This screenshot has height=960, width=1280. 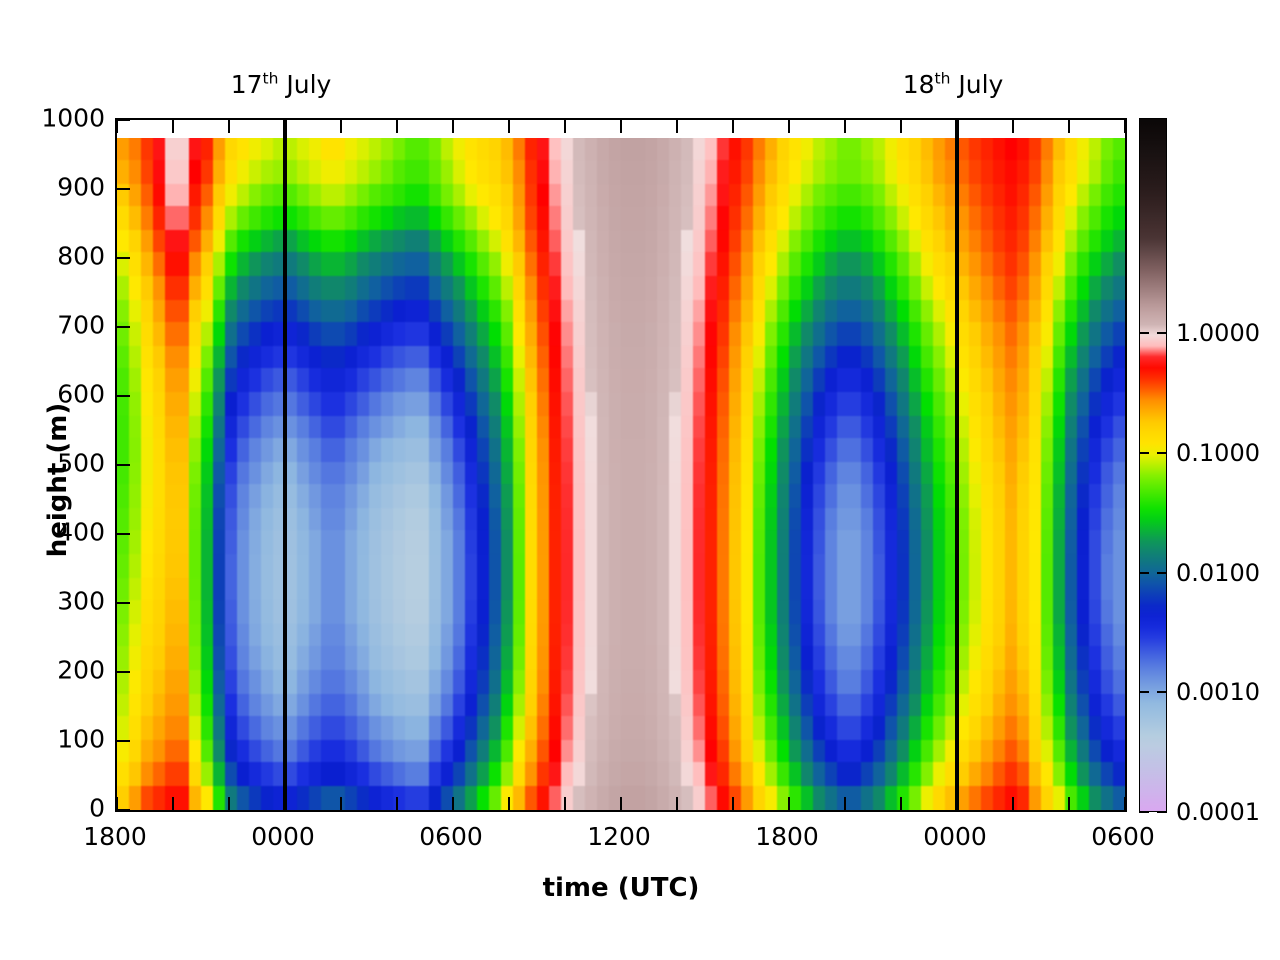 I want to click on day-left-month: July, so click(x=305, y=84).